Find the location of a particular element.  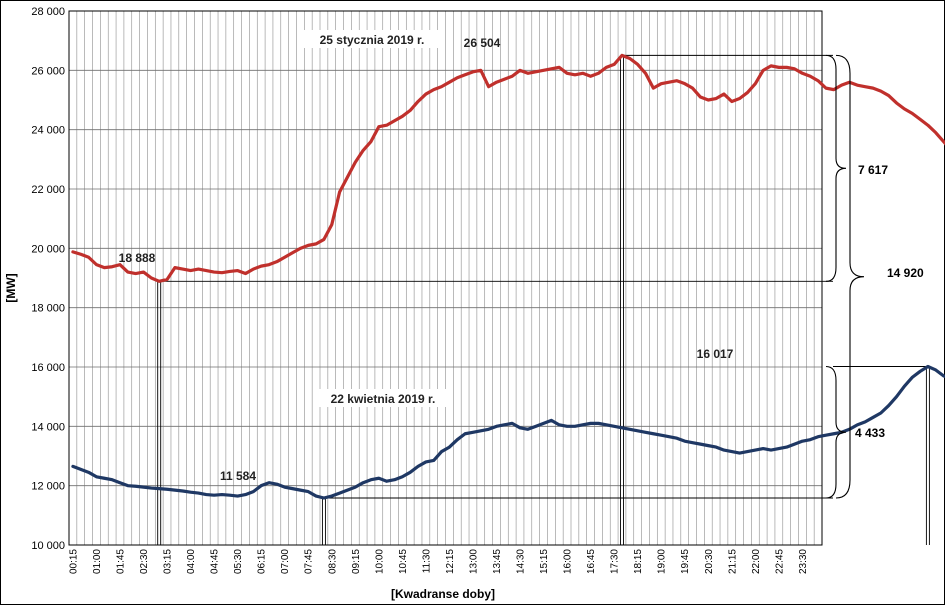

x-tick-label: 07:45 is located at coordinates (309, 561).